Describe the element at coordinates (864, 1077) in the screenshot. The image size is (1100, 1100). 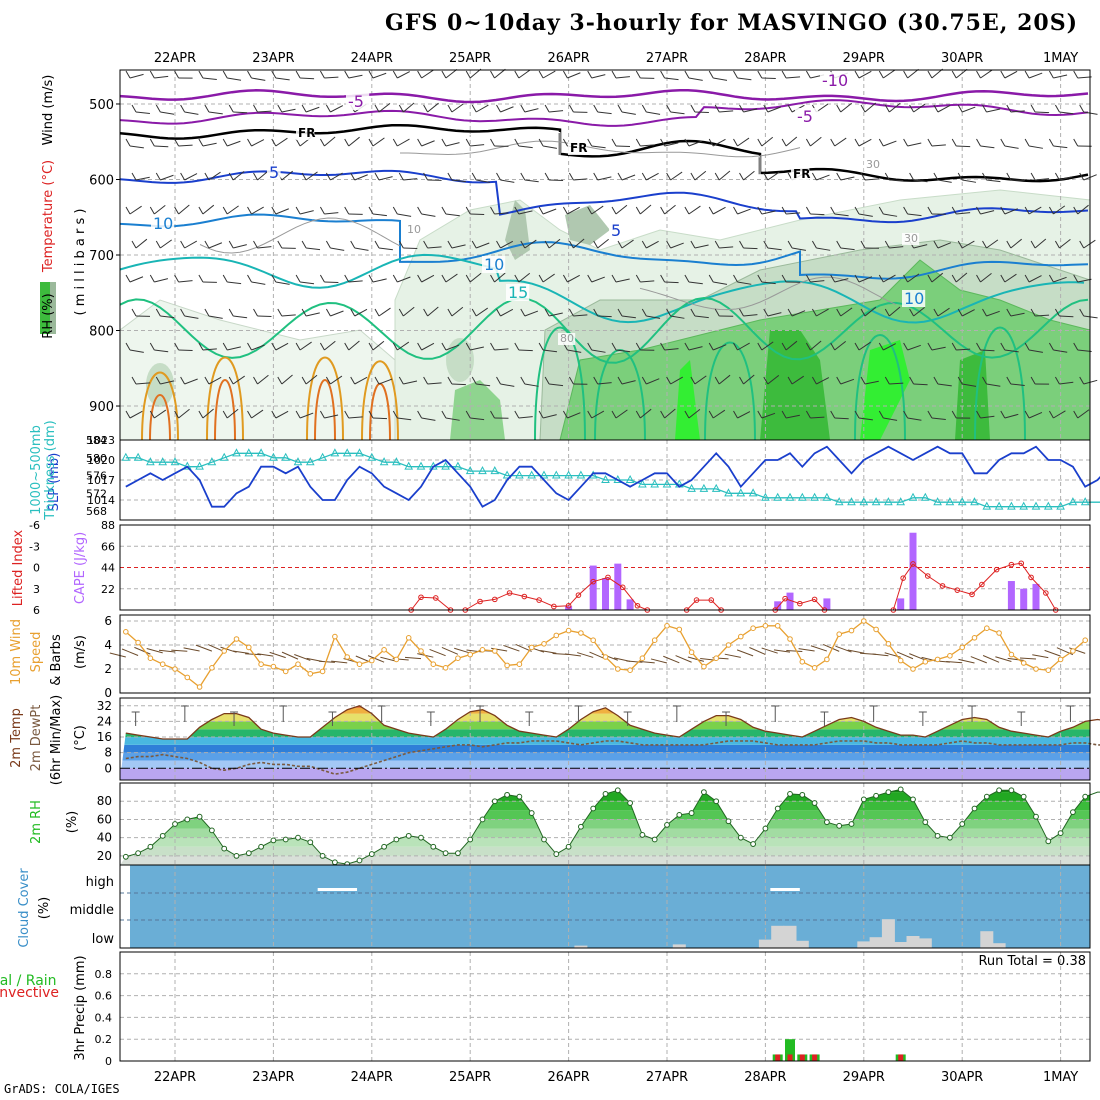
I see `date-label-bottom: 29APR` at that location.